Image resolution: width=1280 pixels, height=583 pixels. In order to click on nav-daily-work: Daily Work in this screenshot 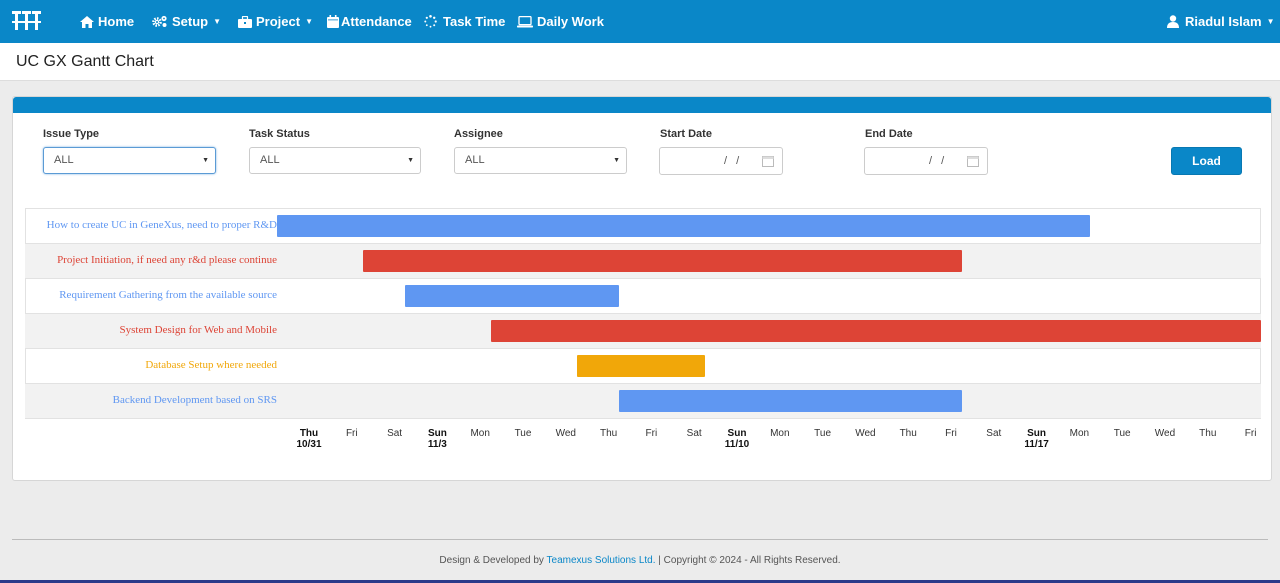, I will do `click(560, 21)`.